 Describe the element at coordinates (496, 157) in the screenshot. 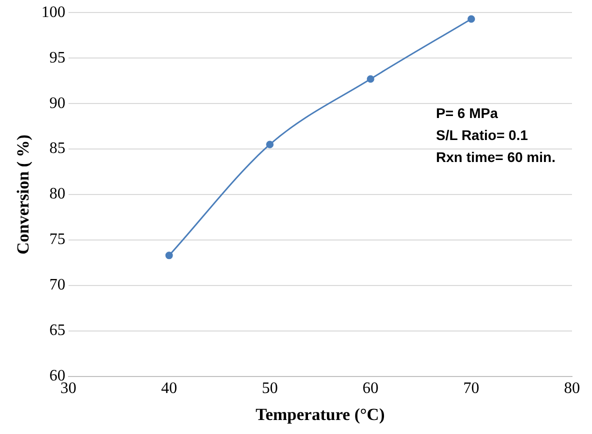

I see `annotation: Rxn time= 60 min.` at that location.